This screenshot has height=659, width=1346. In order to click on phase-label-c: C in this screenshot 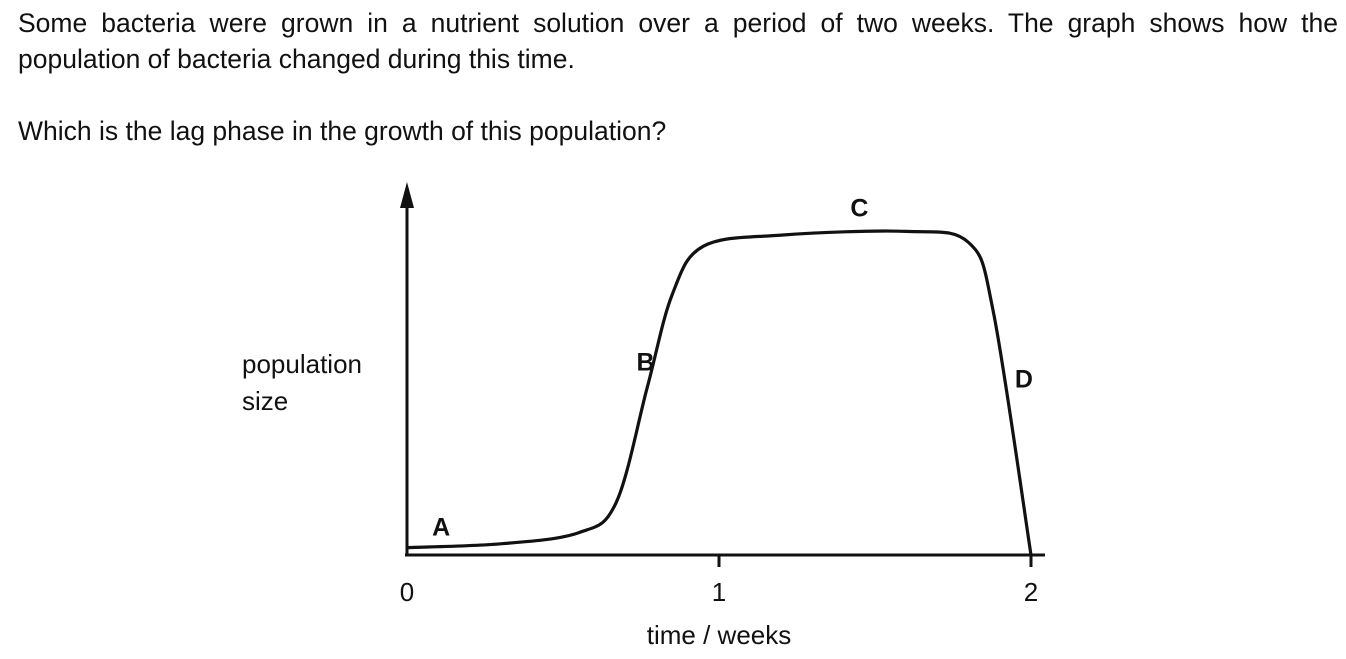, I will do `click(859, 208)`.